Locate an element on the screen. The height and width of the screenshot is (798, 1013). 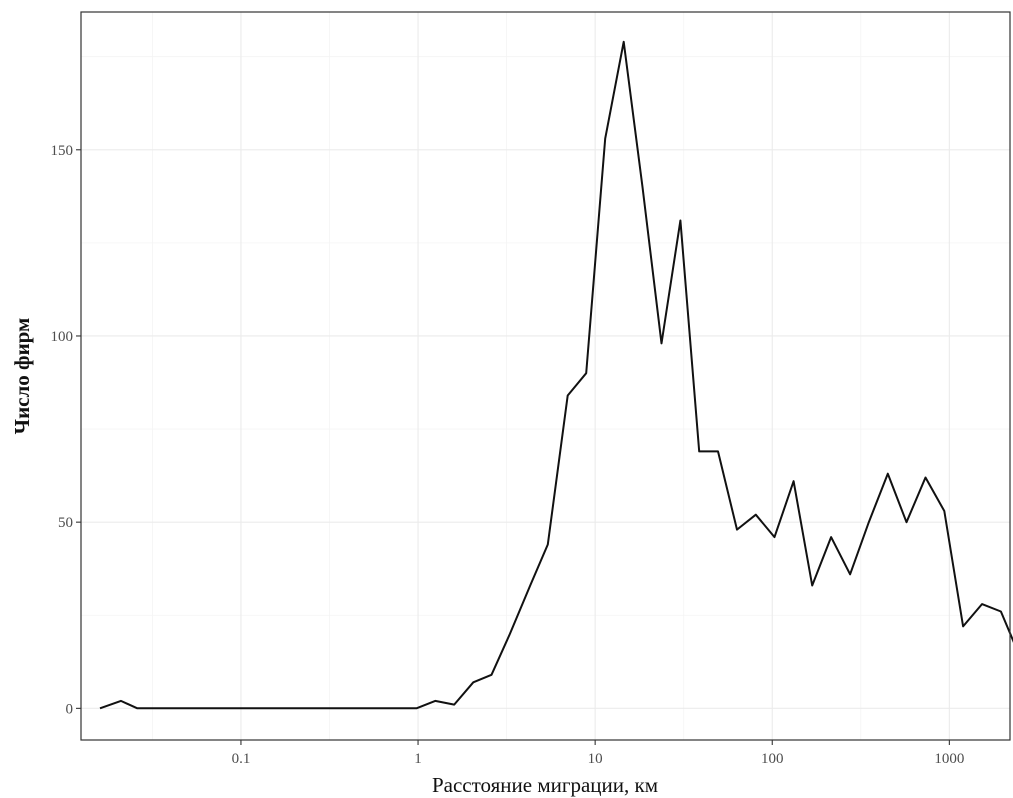
x-tick-label: 10 is located at coordinates (595, 759).